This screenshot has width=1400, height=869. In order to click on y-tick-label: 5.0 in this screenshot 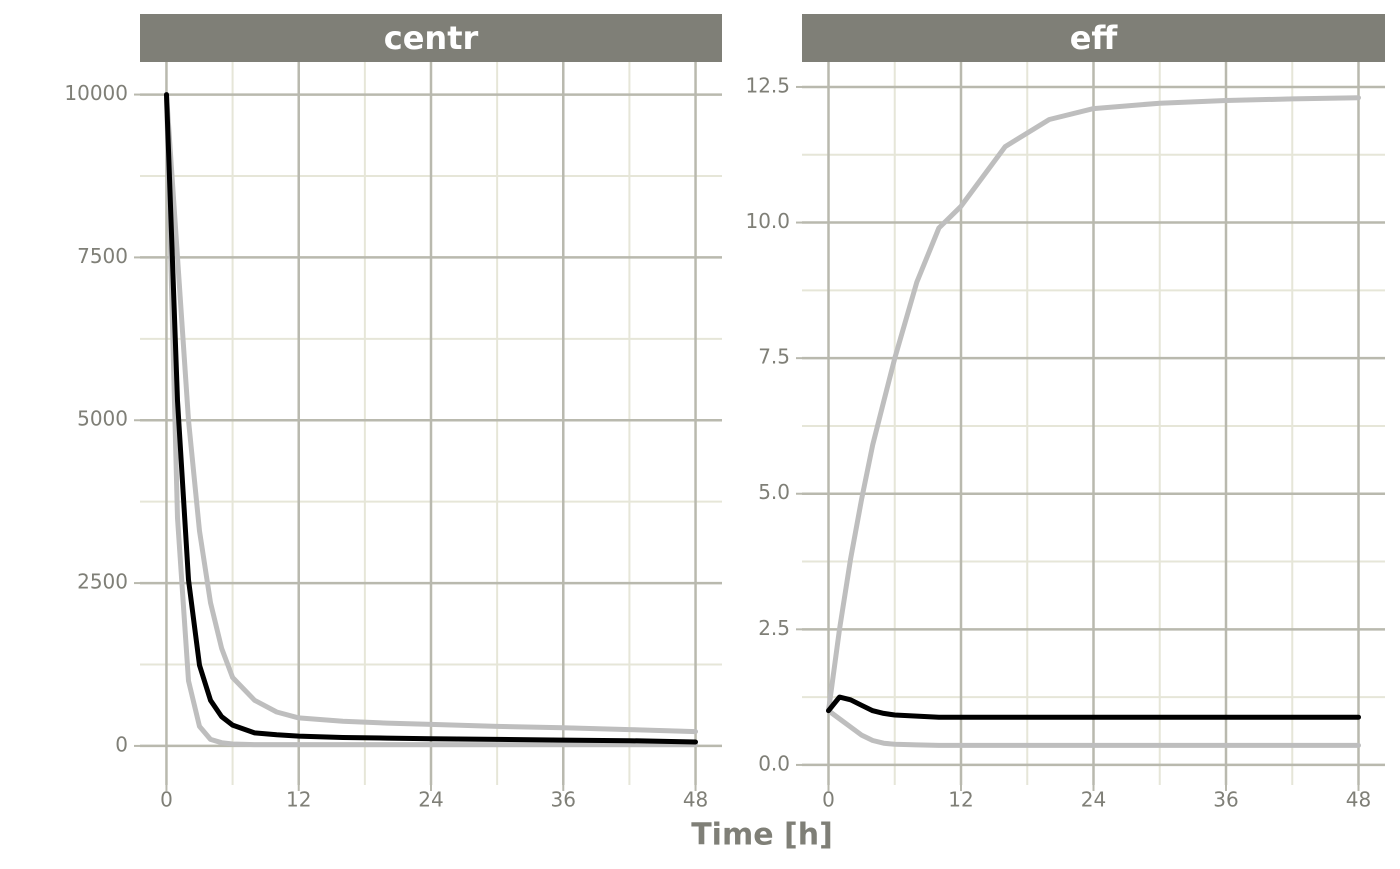, I will do `click(774, 492)`.